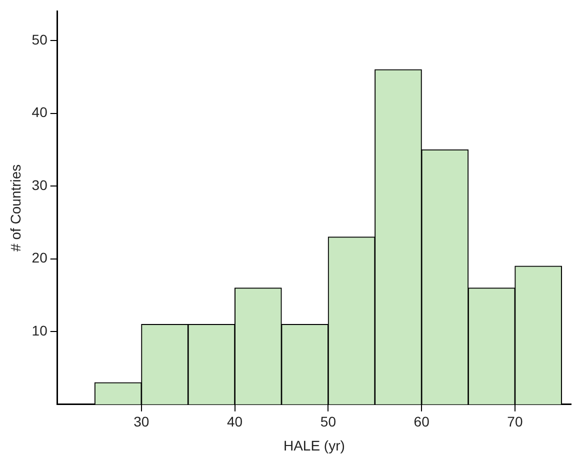 The image size is (577, 463). What do you see at coordinates (40, 39) in the screenshot?
I see `y-tick-label: 50` at bounding box center [40, 39].